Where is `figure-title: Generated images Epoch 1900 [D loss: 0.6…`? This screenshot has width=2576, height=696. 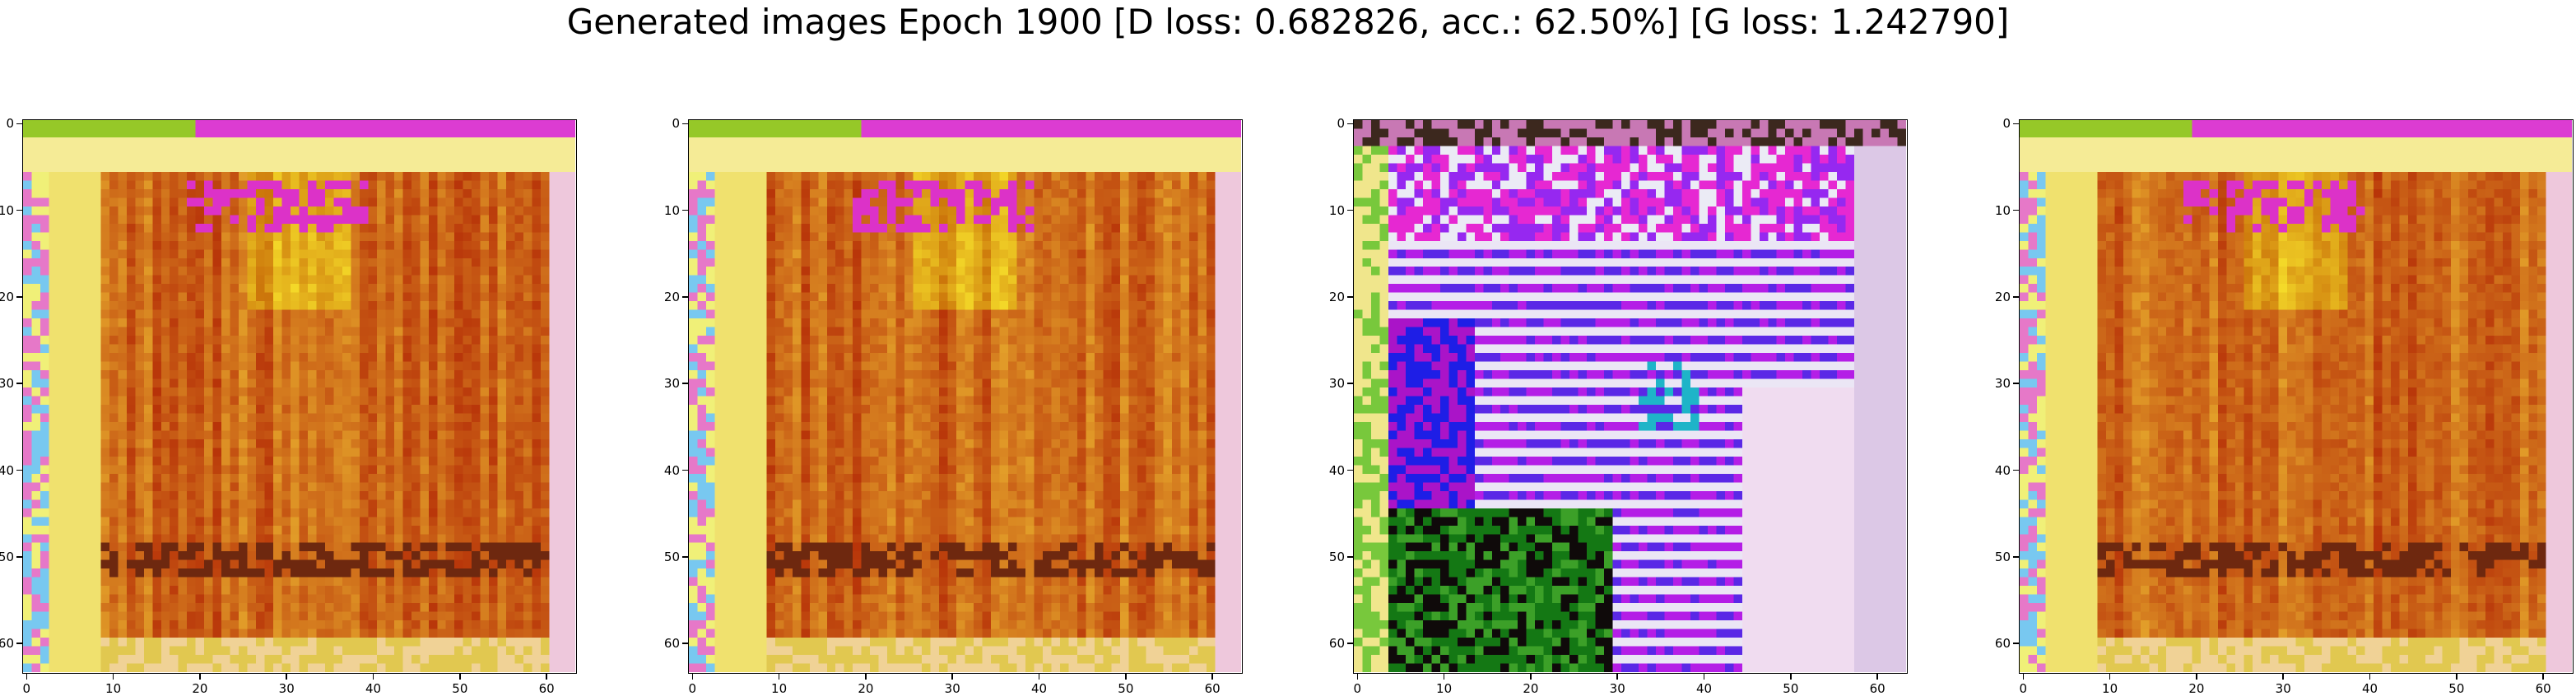
figure-title: Generated images Epoch 1900 [D loss: 0.6… is located at coordinates (1288, 22).